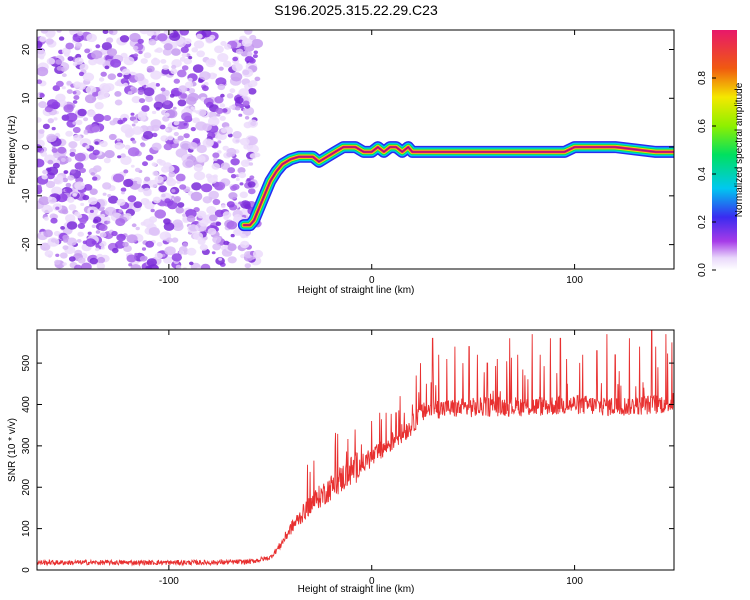 The width and height of the screenshot is (750, 600). I want to click on y-tick-label: 10, so click(26, 98).